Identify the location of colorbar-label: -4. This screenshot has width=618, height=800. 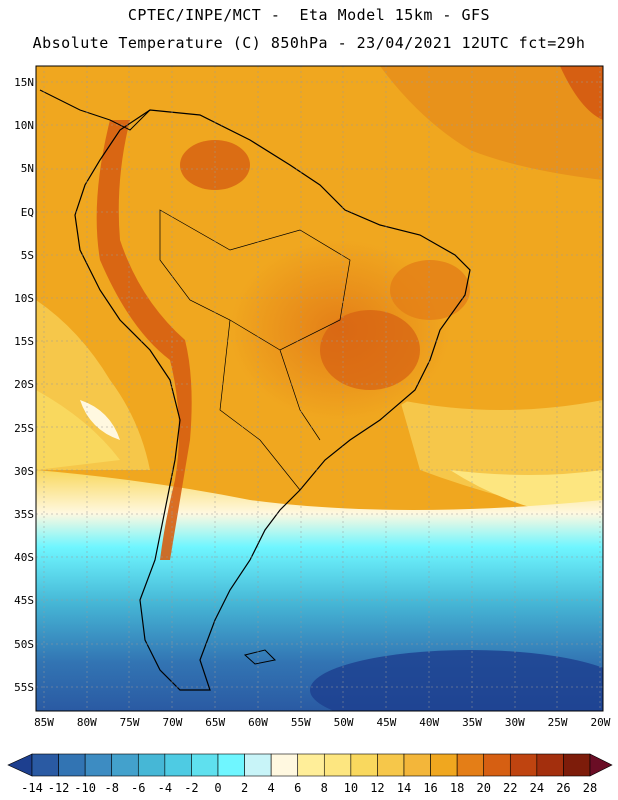
(165, 788).